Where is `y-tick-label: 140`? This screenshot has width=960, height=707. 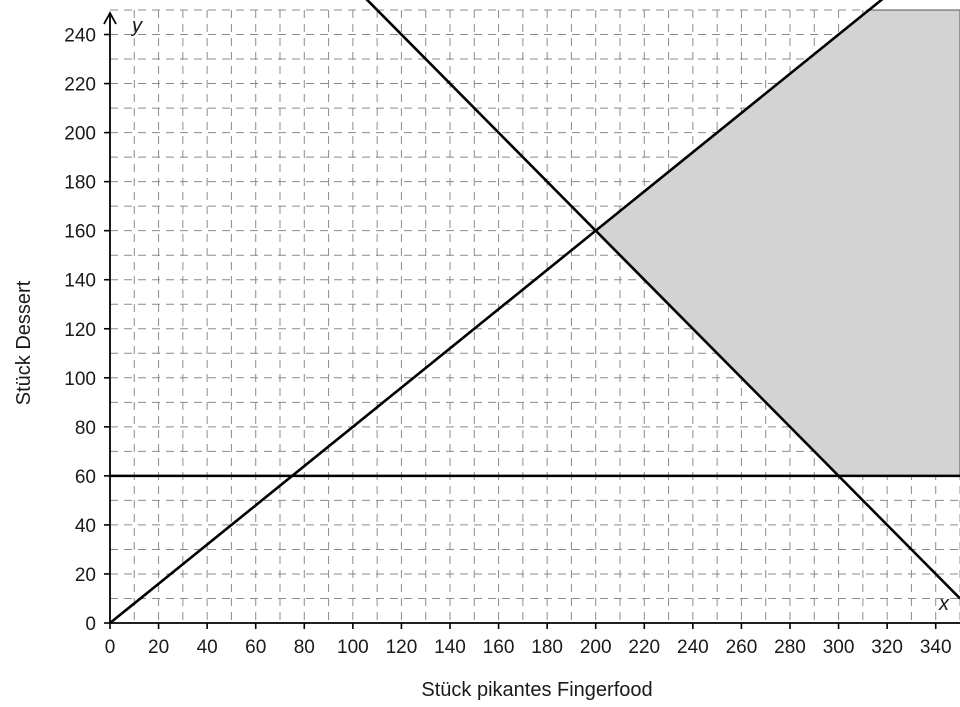 y-tick-label: 140 is located at coordinates (80, 281).